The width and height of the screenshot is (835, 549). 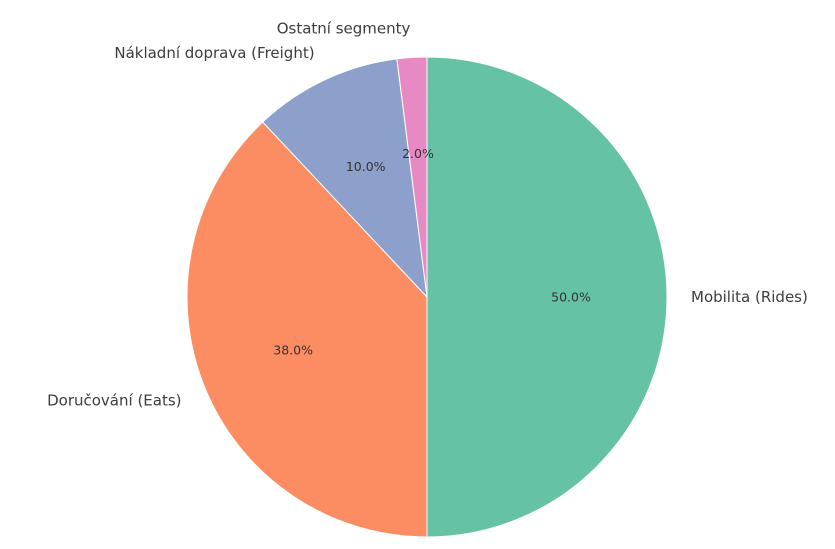 What do you see at coordinates (418, 153) in the screenshot?
I see `slice-percentage-label: 2.0%` at bounding box center [418, 153].